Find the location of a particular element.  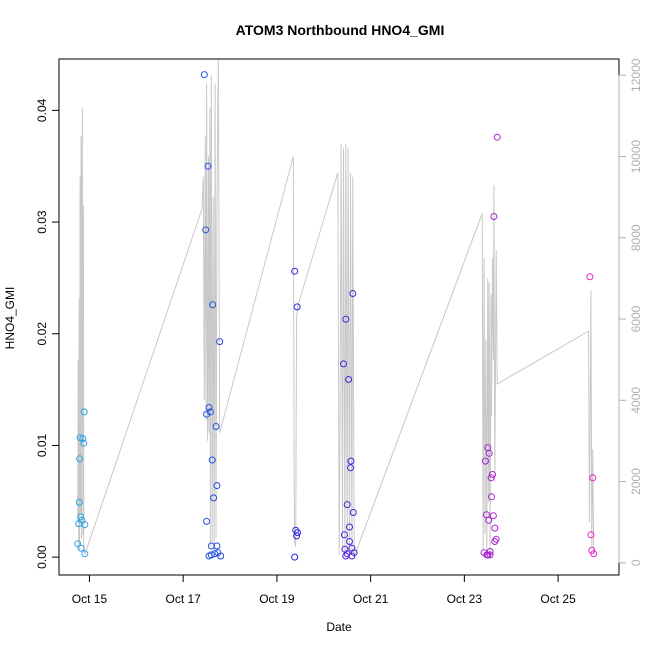

y2-tick-label: 10000 is located at coordinates (636, 157).